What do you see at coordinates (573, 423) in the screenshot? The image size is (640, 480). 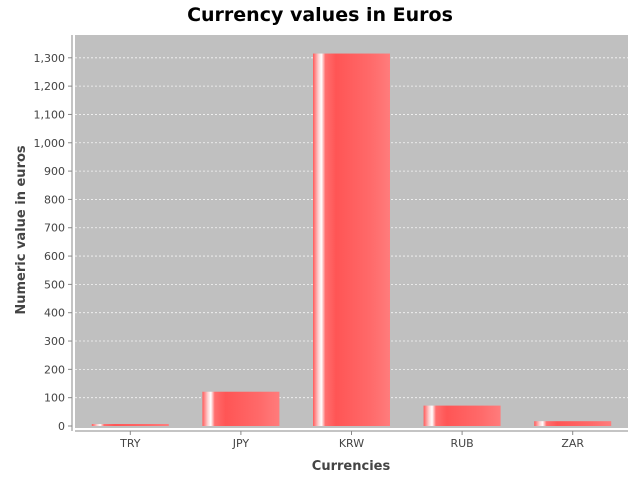 I see `bar-zar` at bounding box center [573, 423].